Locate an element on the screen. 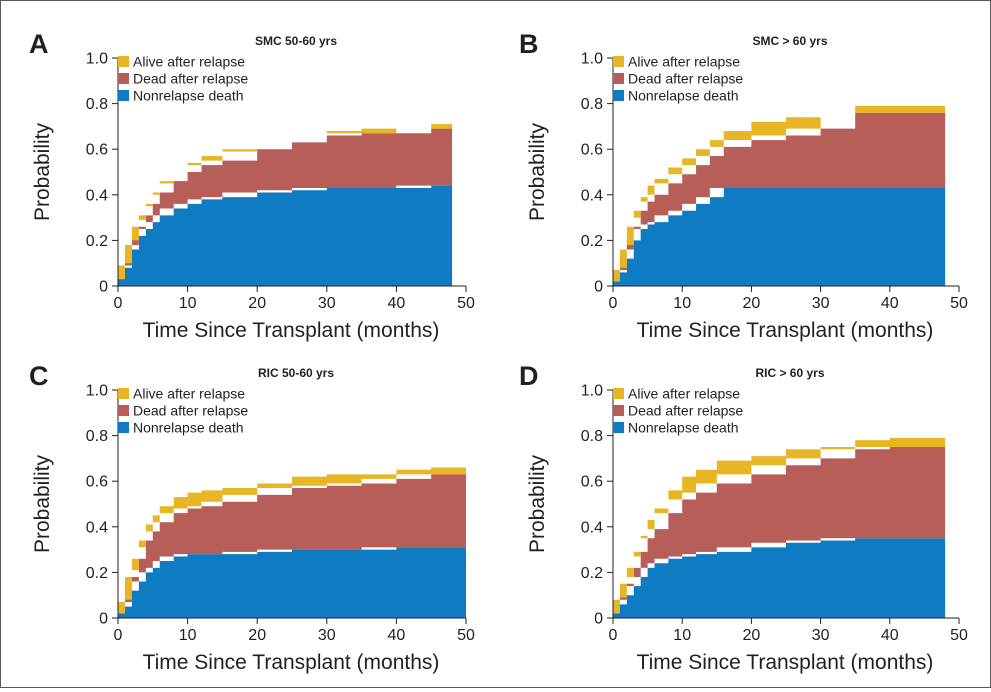  panel-letter: B is located at coordinates (529, 44).